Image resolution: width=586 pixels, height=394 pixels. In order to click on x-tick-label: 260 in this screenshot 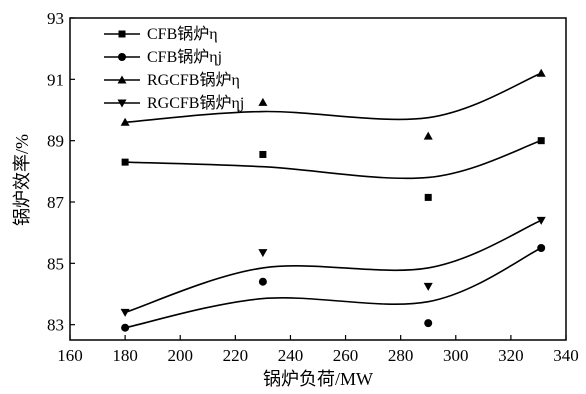, I will do `click(346, 355)`.